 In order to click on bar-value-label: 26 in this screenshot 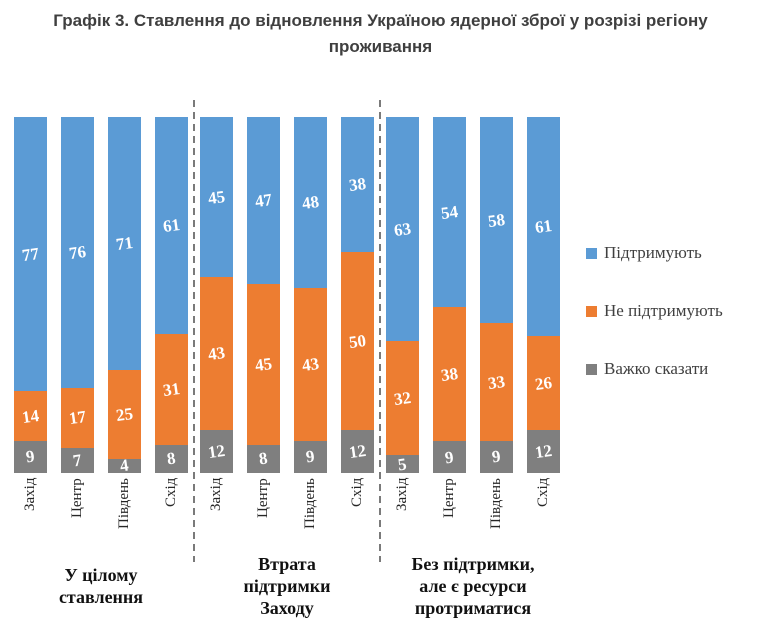, I will do `click(543, 383)`.